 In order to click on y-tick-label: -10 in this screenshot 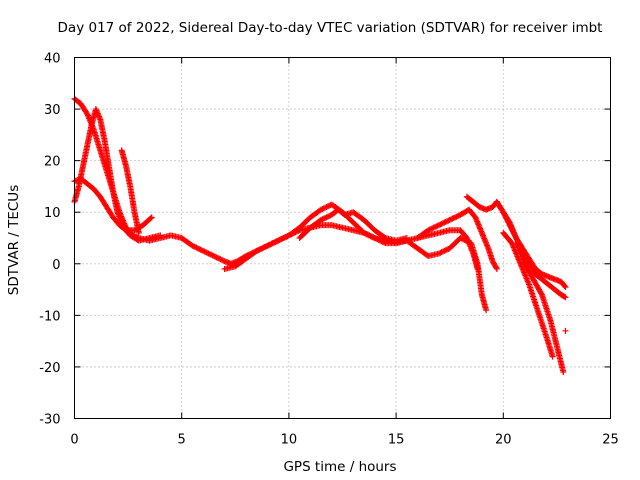, I will do `click(49, 316)`.